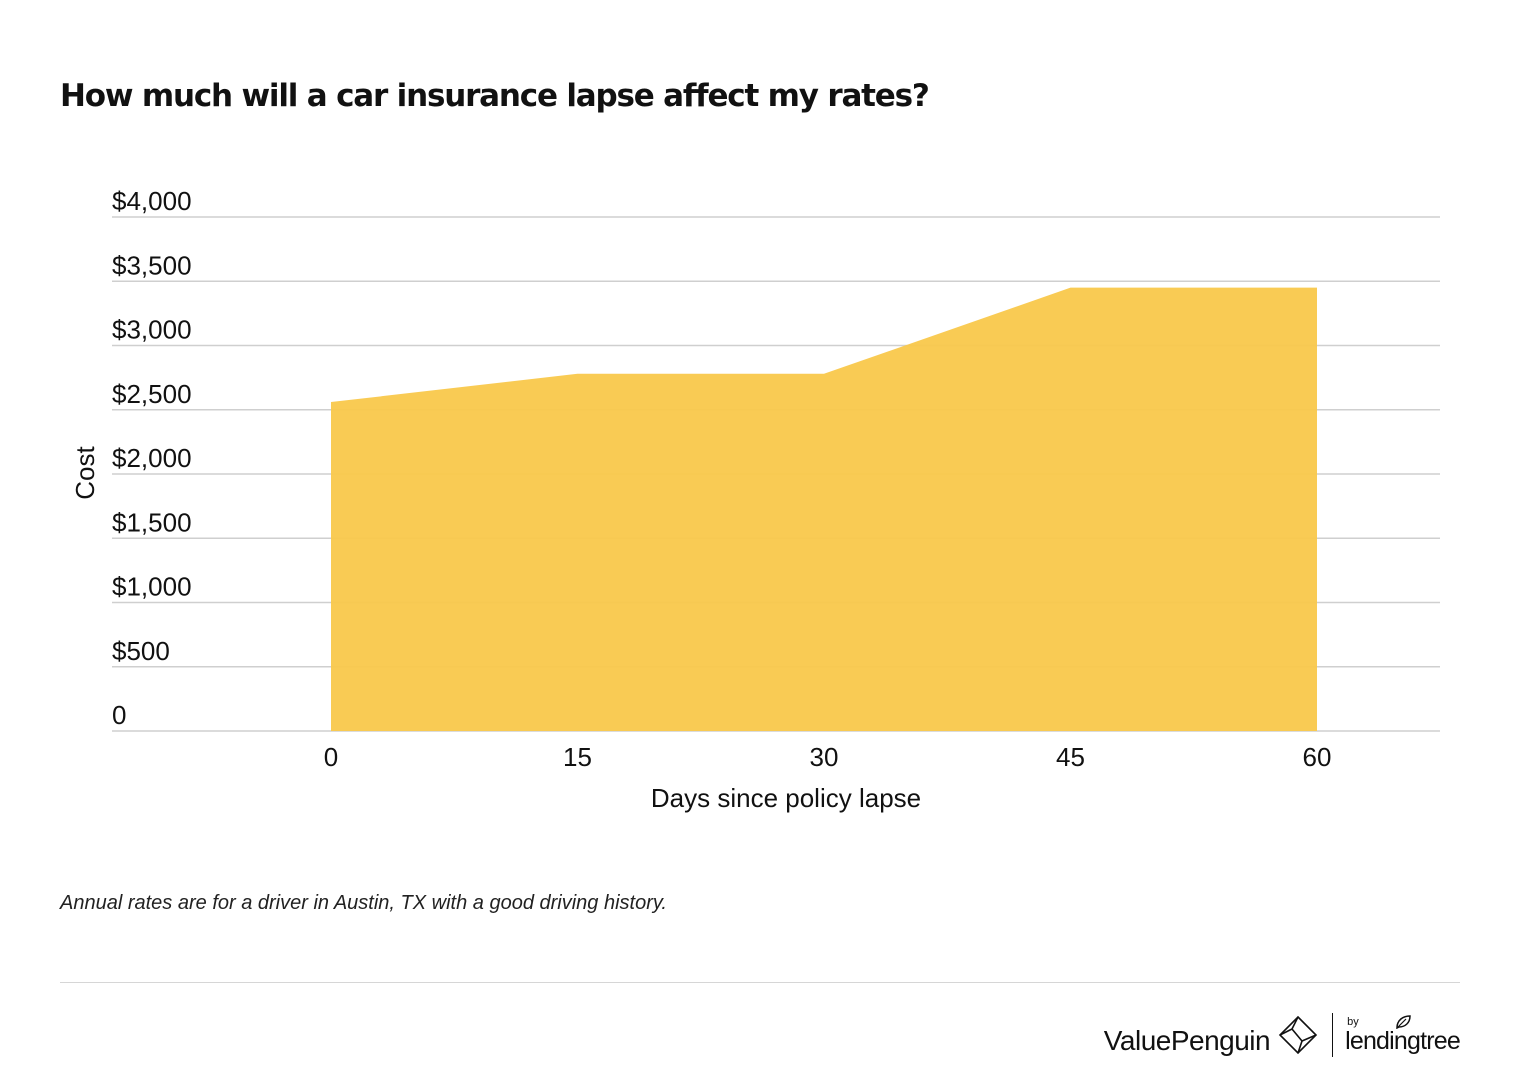  Describe the element at coordinates (331, 757) in the screenshot. I see `x-tick-label: 0` at that location.